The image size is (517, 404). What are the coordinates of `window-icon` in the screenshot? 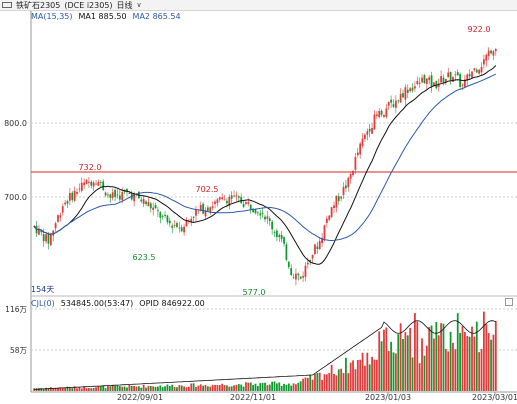 It's located at (7, 5).